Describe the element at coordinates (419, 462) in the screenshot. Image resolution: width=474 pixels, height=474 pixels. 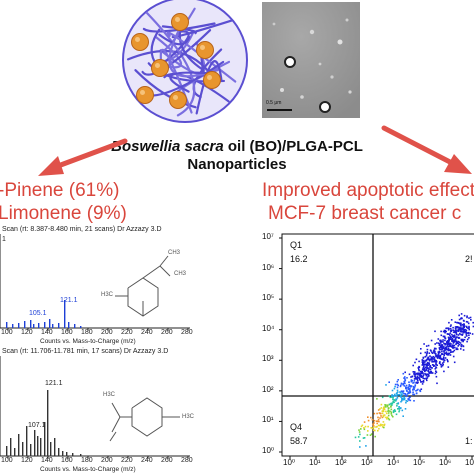
I see `flow-x-tick-label: 10⁵` at that location.